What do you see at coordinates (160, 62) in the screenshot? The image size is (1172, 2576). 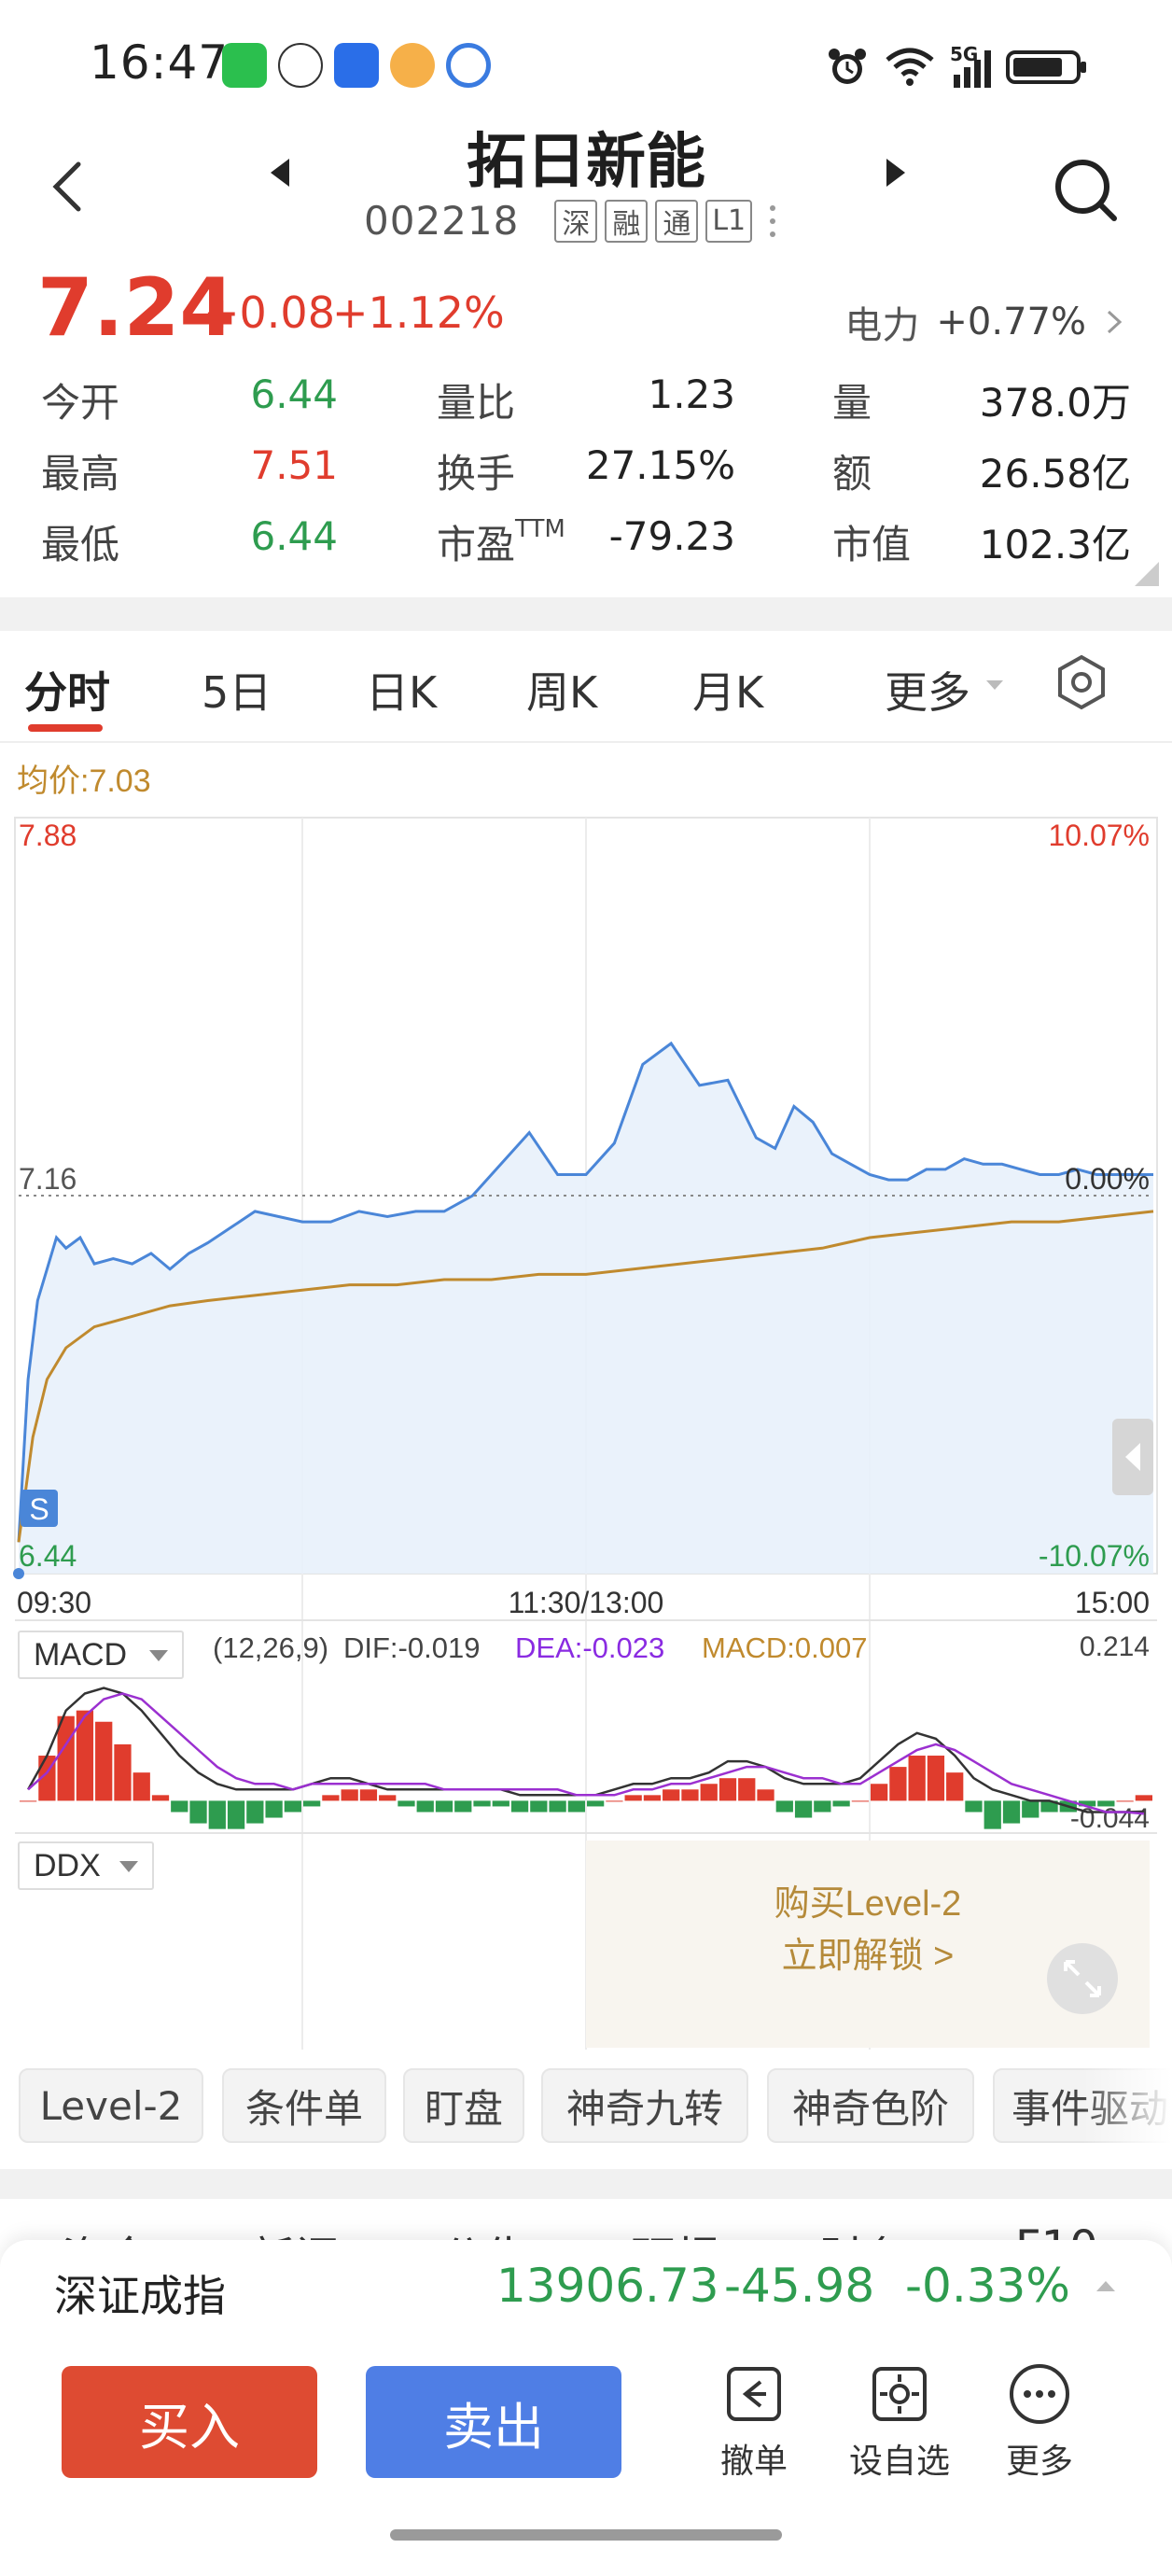 I see `status-time: 16:47` at bounding box center [160, 62].